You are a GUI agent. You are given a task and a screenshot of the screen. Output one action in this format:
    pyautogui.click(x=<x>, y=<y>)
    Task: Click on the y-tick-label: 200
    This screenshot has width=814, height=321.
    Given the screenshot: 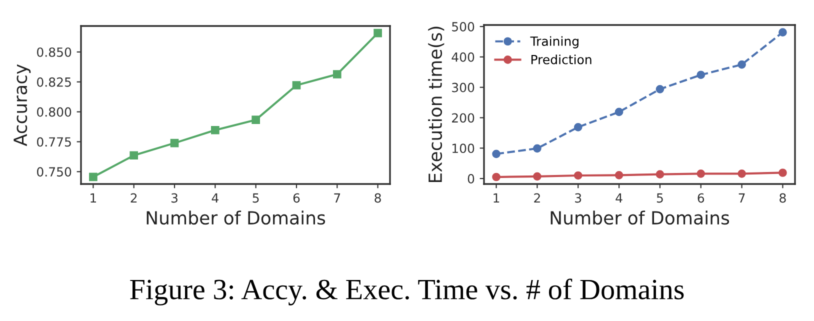 What is the action you would take?
    pyautogui.click(x=463, y=118)
    